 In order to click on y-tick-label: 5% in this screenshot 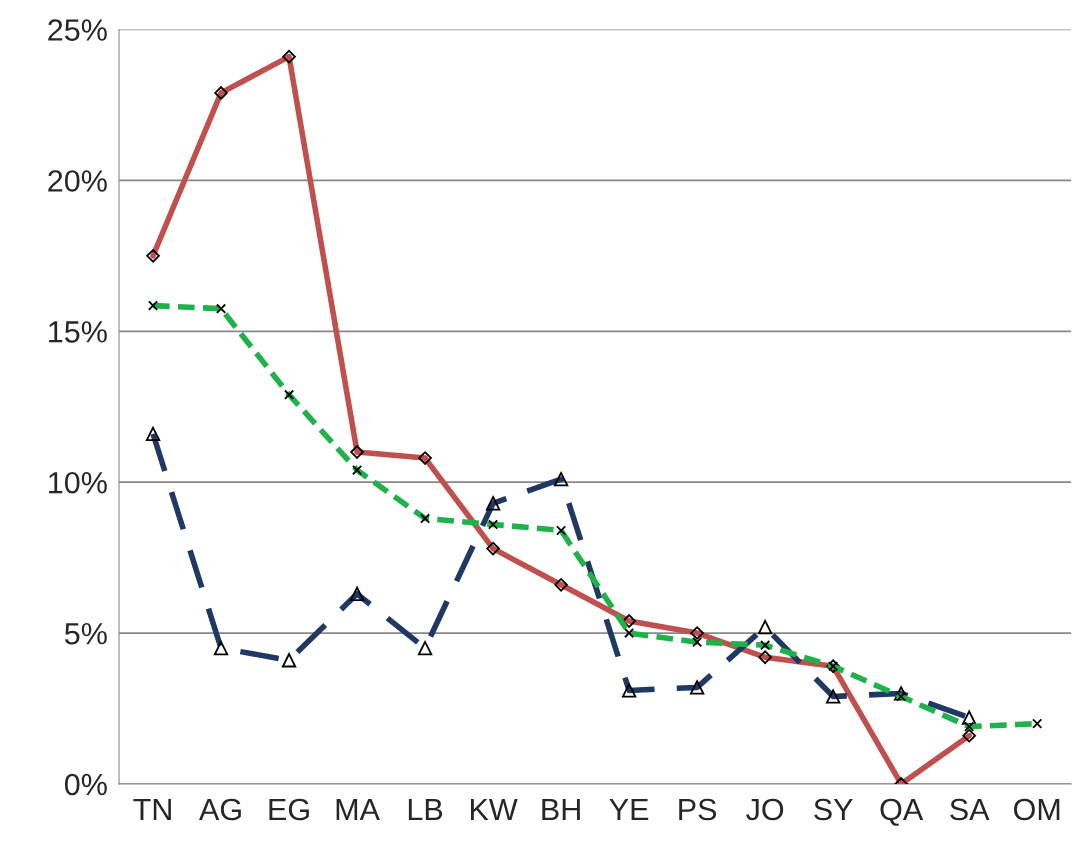, I will do `click(85, 633)`.